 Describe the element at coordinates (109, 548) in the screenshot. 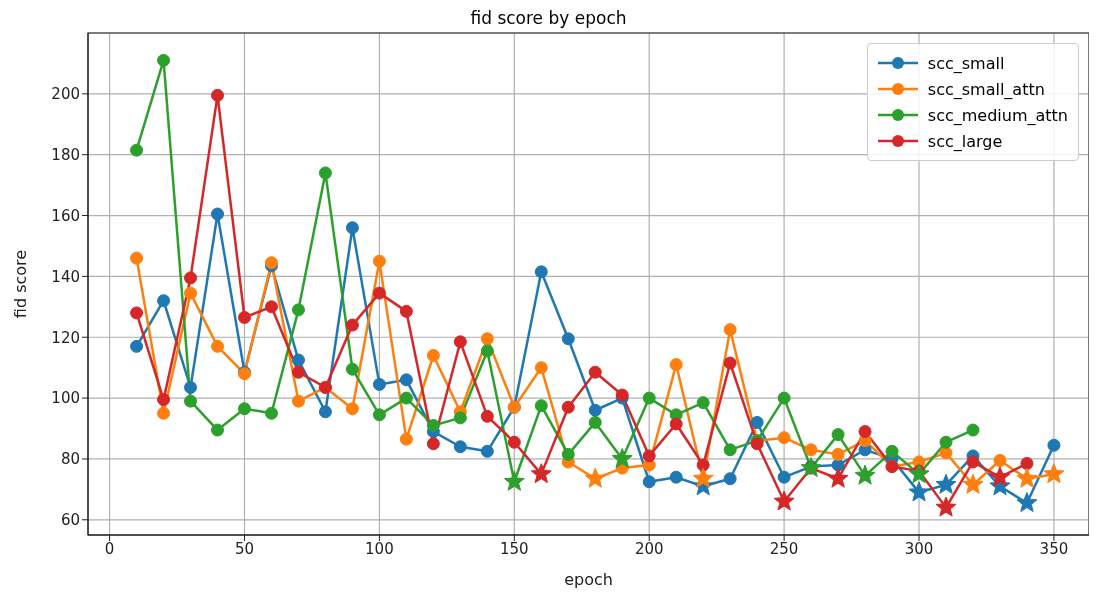

I see `x-tick-label: 0` at that location.